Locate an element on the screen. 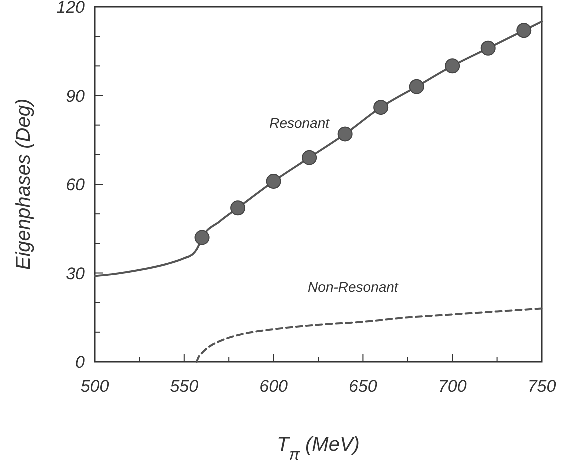 The width and height of the screenshot is (571, 463). y-tick-label: 90 is located at coordinates (76, 96).